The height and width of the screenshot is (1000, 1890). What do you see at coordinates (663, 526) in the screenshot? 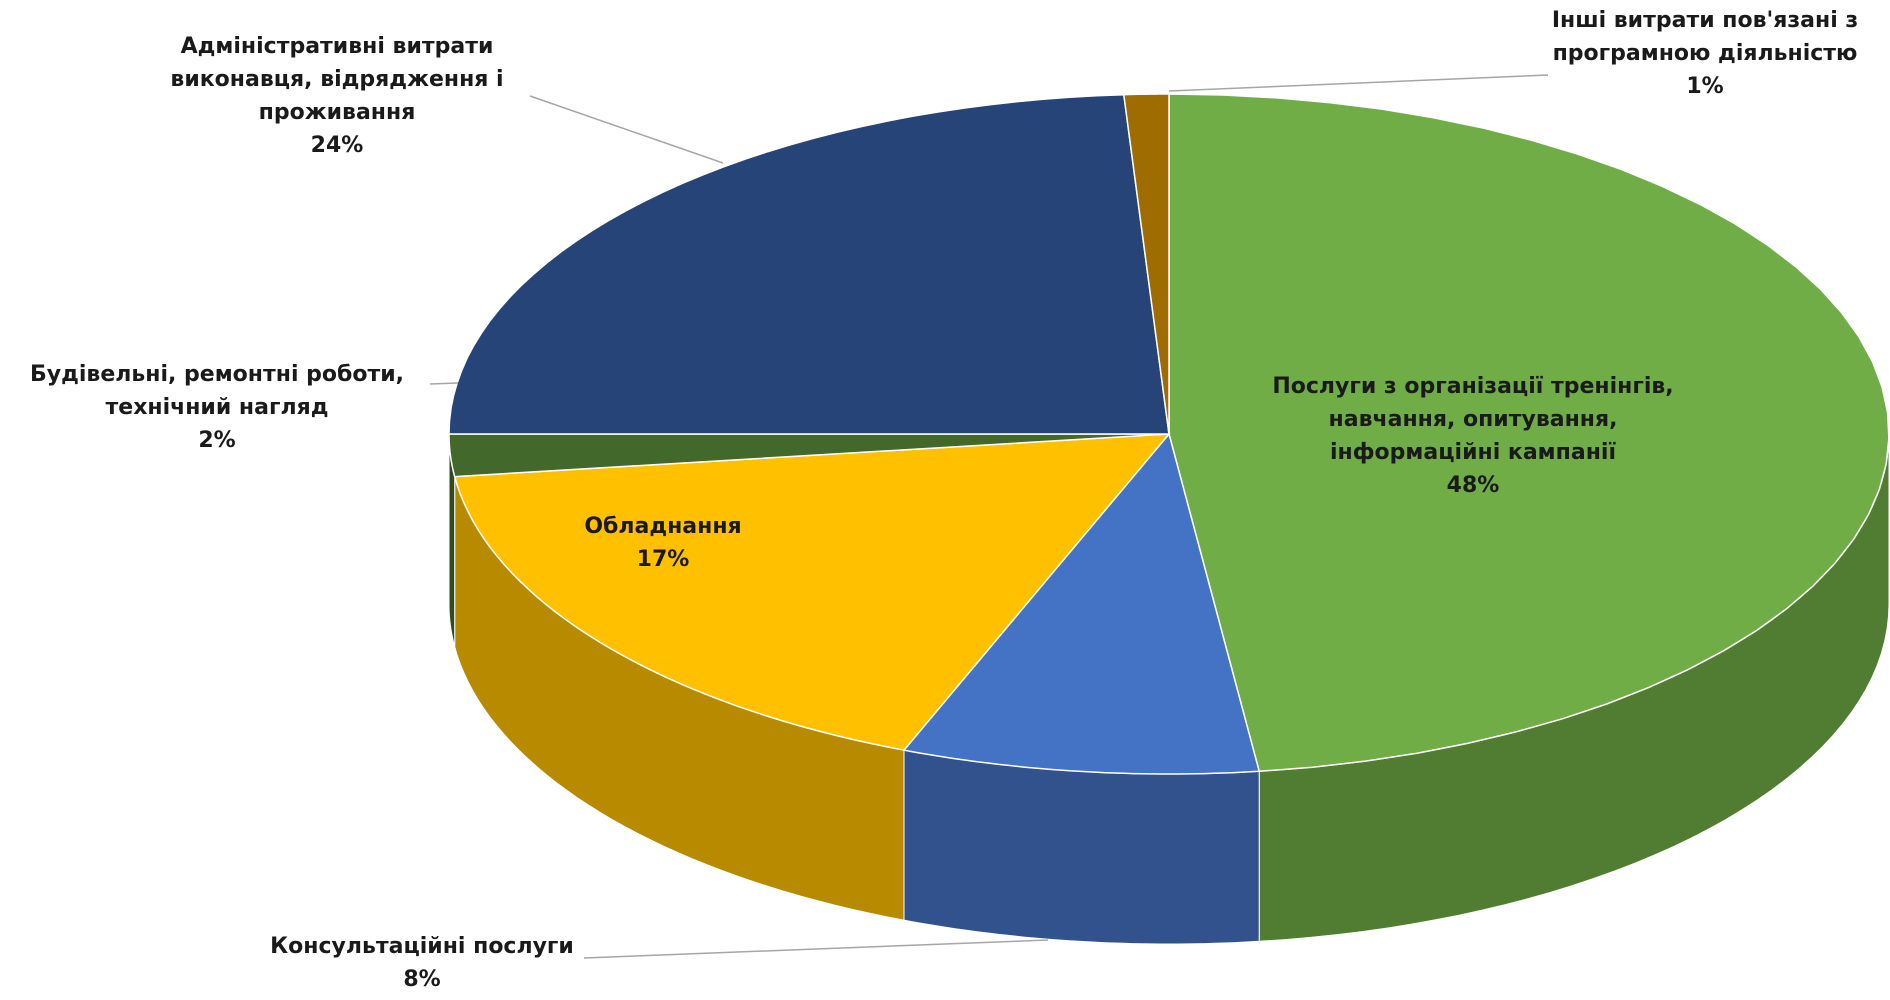
I see `category-name: Обладнання` at bounding box center [663, 526].